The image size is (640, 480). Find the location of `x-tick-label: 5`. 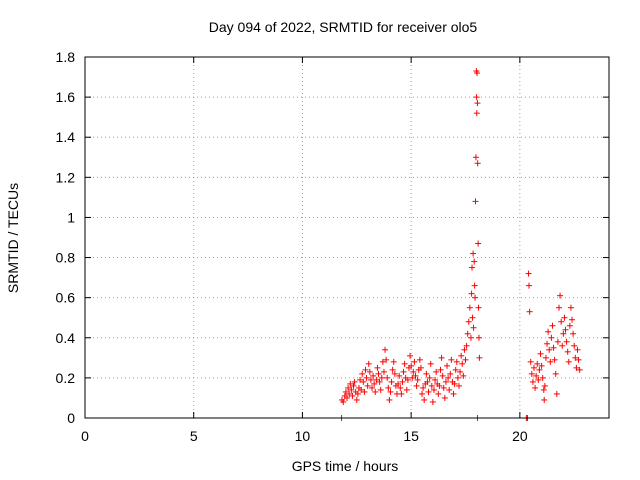

x-tick-label: 5 is located at coordinates (194, 436).